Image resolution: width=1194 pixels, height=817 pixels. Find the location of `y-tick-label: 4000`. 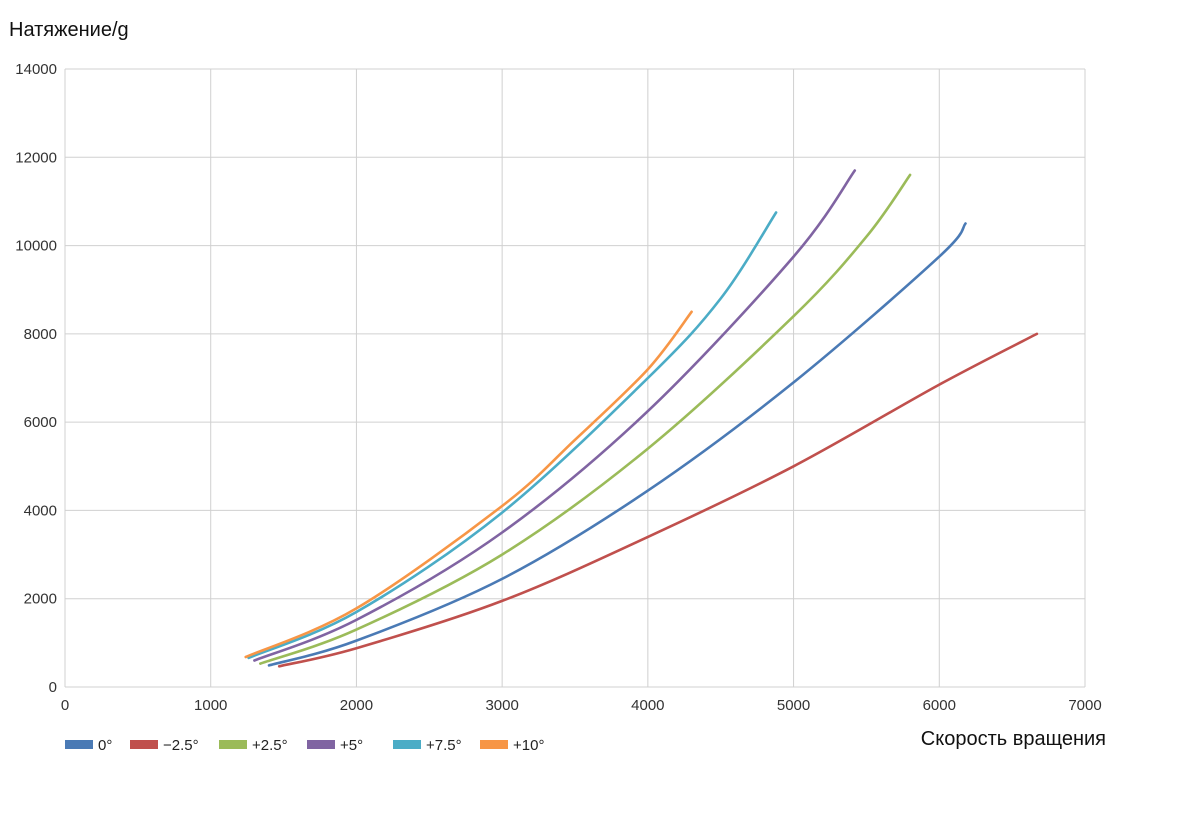

y-tick-label: 4000 is located at coordinates (40, 510).